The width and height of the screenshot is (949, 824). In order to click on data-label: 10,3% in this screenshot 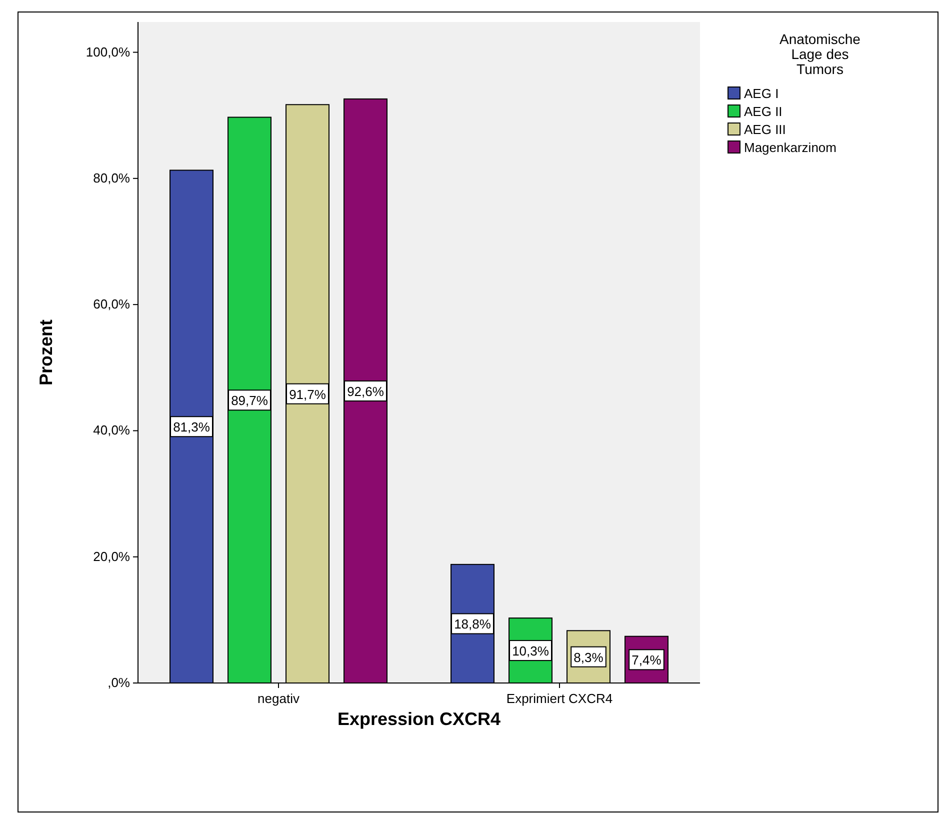, I will do `click(531, 651)`.